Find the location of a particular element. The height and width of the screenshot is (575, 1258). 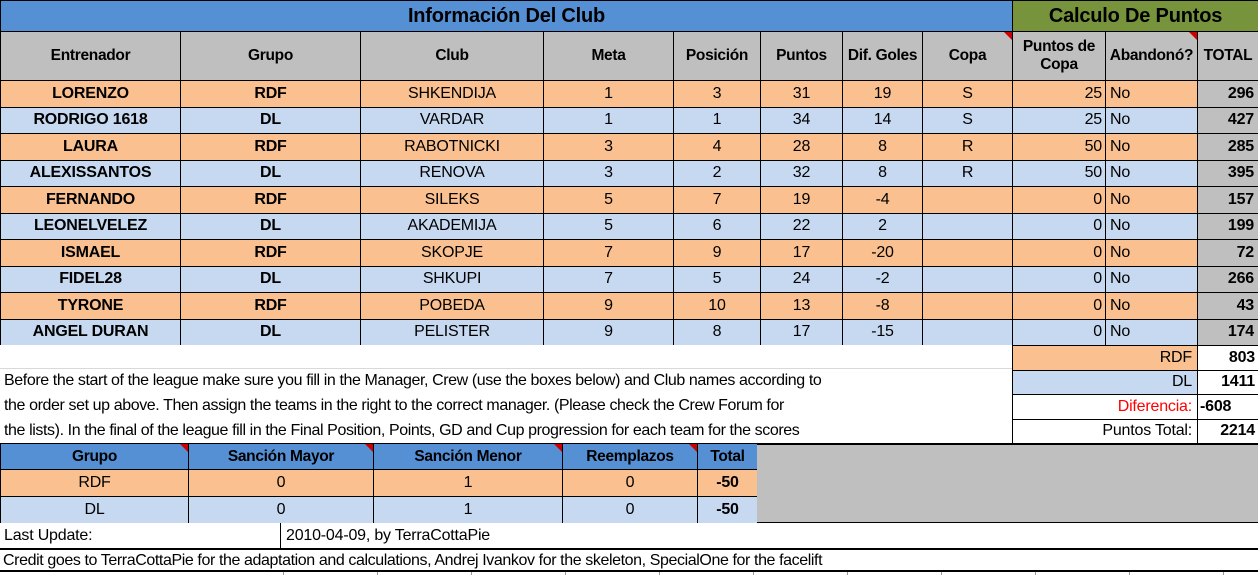

cell-club: SHKUPI is located at coordinates (452, 279).